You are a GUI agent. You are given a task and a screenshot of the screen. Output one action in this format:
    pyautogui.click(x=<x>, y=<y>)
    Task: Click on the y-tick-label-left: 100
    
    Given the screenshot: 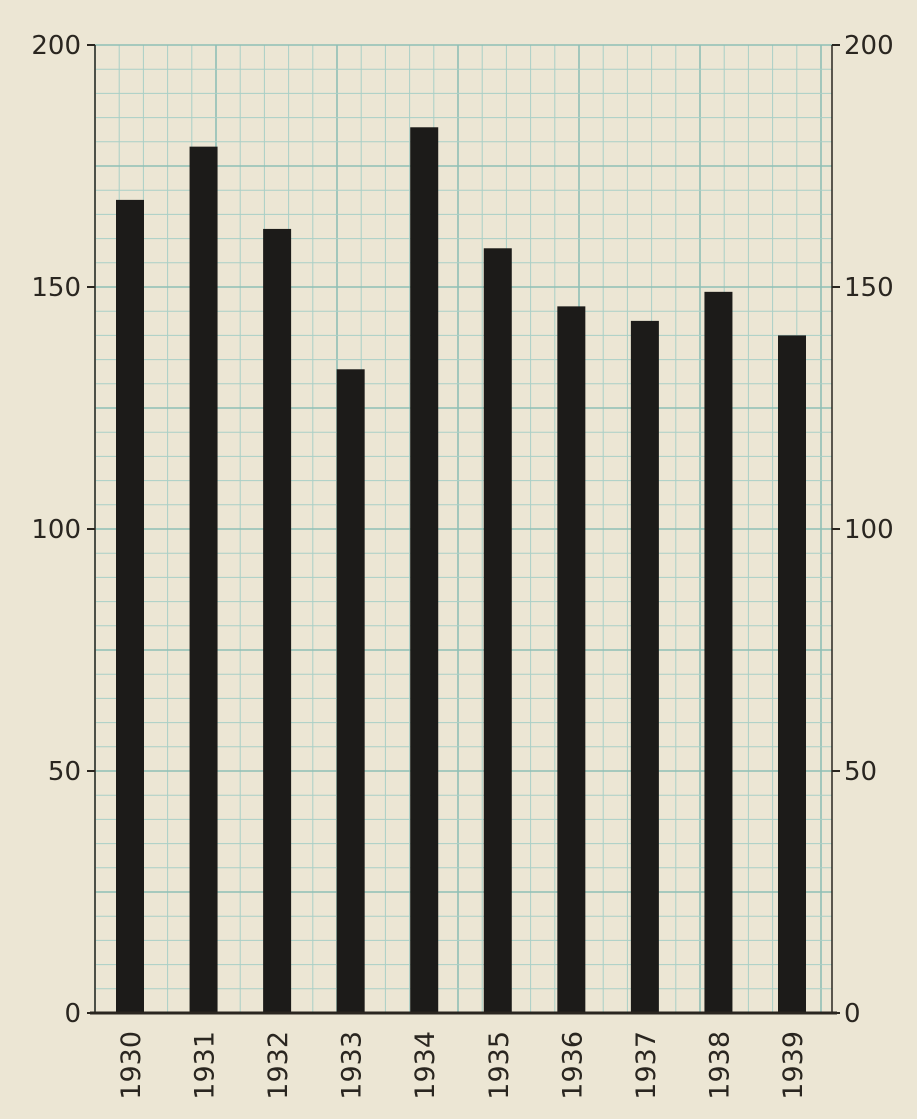 What is the action you would take?
    pyautogui.click(x=56, y=530)
    